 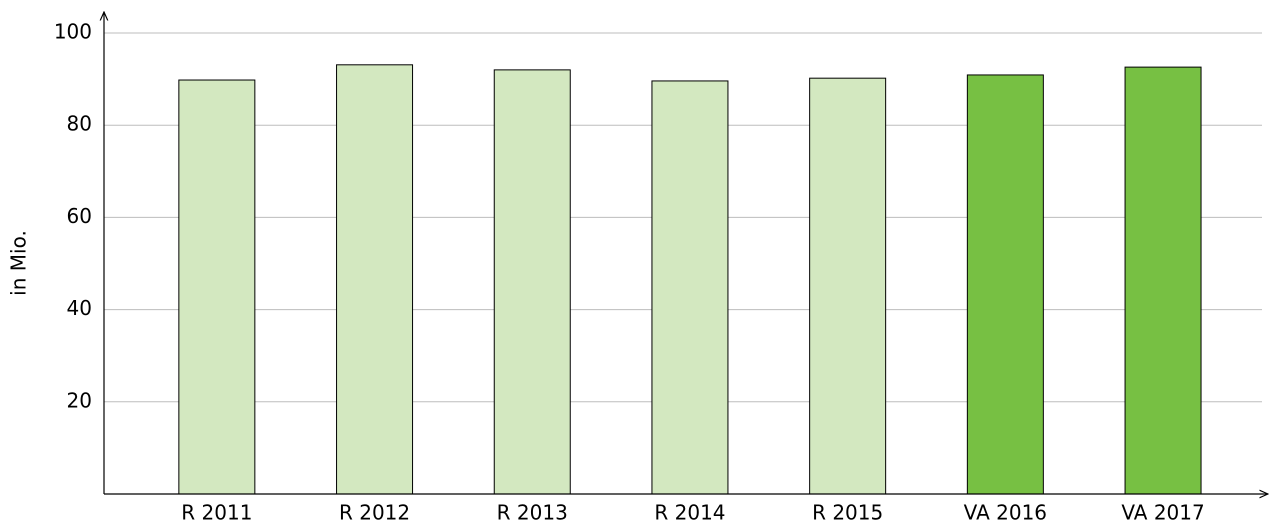 I want to click on x-tick-label: R 2014, so click(x=689, y=513).